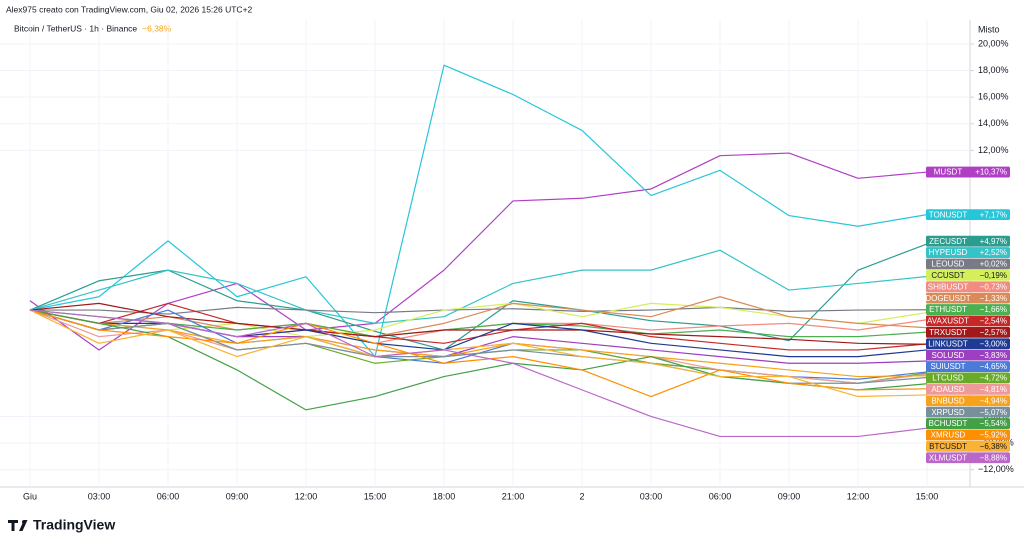 This screenshot has width=1024, height=546. What do you see at coordinates (948, 321) in the screenshot?
I see `legend-entry: AVAXUSDT` at bounding box center [948, 321].